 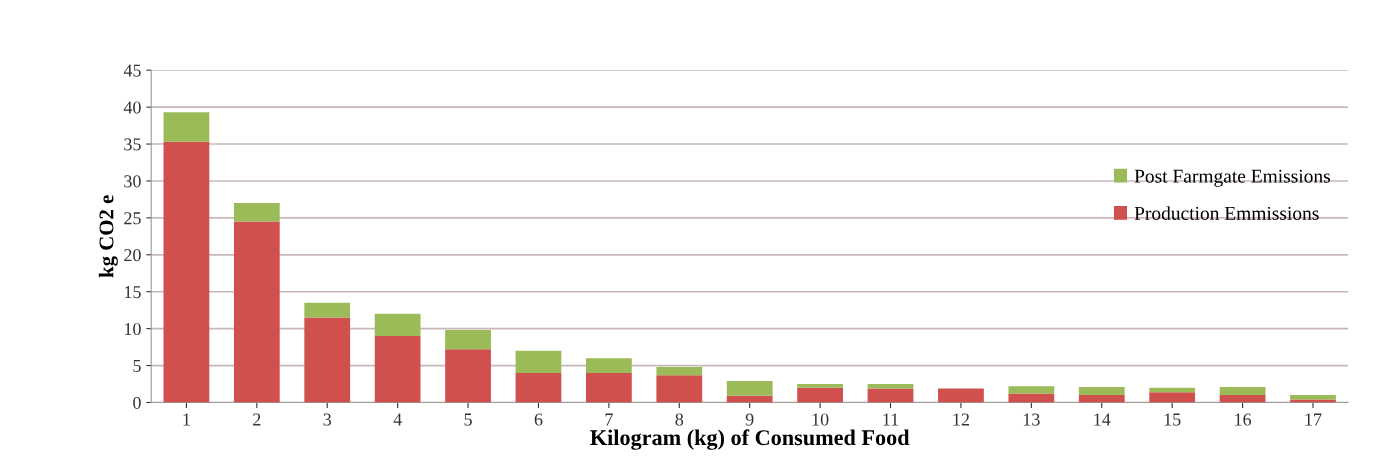 I want to click on y-tick-label: 45, so click(x=132, y=70).